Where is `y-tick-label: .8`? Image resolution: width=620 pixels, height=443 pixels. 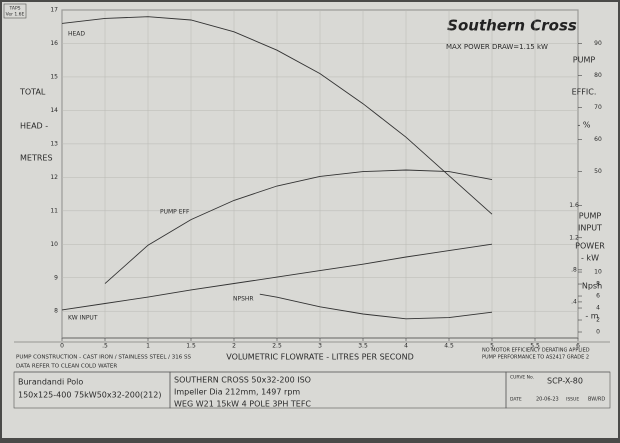 y-tick-label: .8 is located at coordinates (574, 269).